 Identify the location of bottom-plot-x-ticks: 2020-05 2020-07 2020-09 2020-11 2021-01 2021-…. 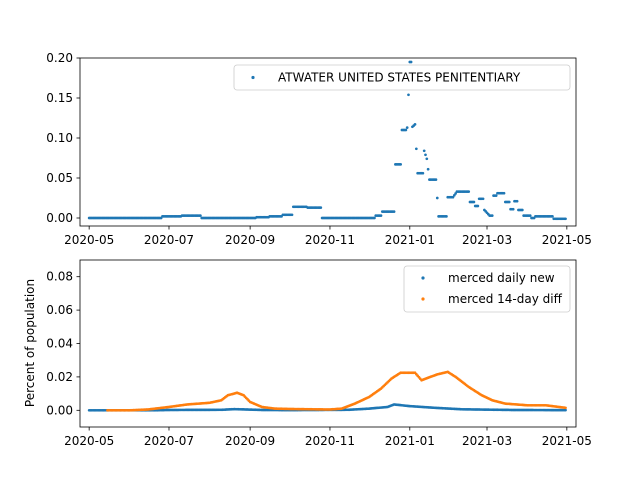
(328, 437).